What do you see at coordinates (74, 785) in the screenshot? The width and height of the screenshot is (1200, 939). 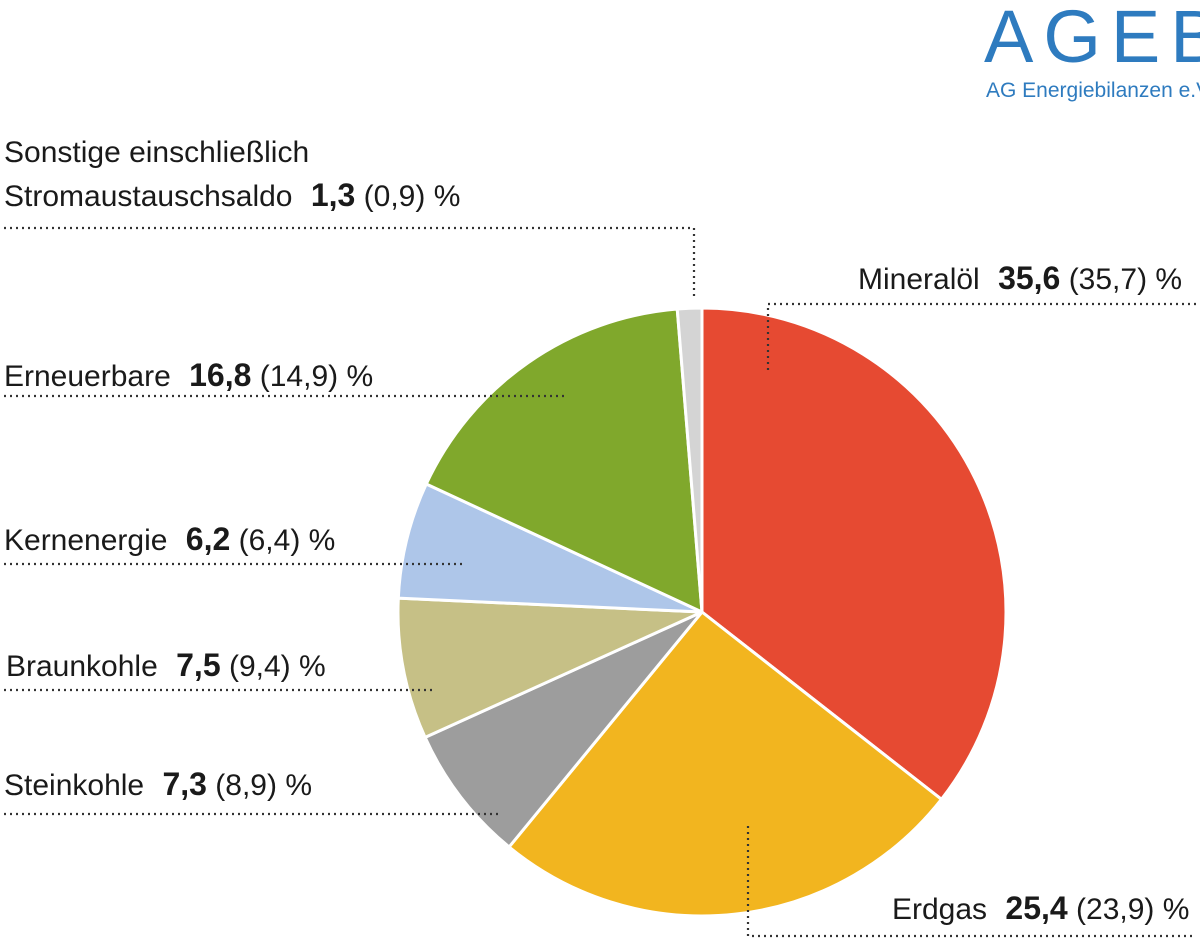 I see `label-steinkohle-name: Steinkohle` at bounding box center [74, 785].